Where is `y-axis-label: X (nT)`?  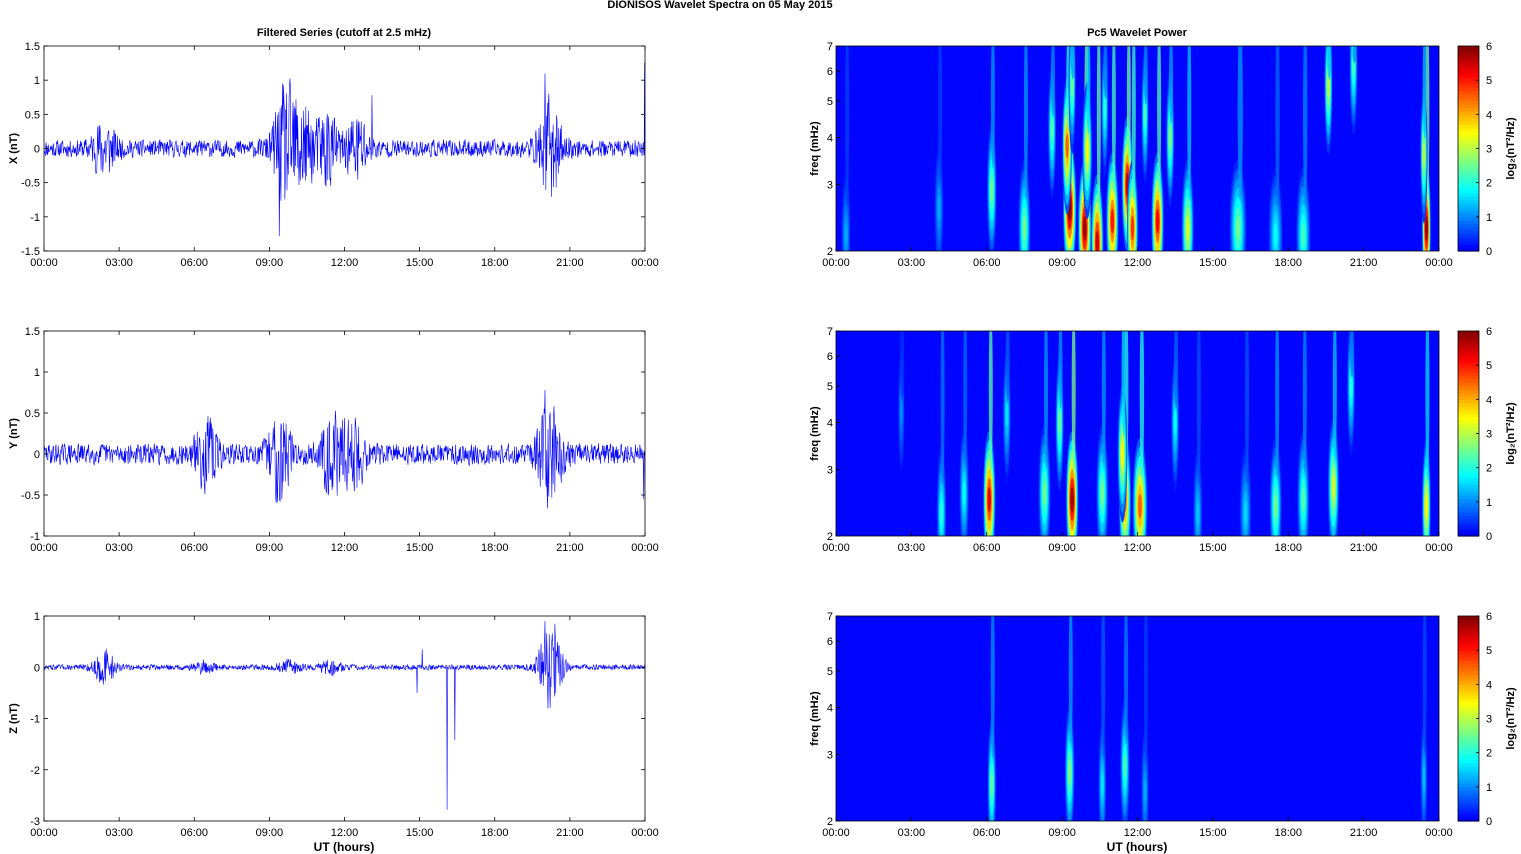 y-axis-label: X (nT) is located at coordinates (14, 148).